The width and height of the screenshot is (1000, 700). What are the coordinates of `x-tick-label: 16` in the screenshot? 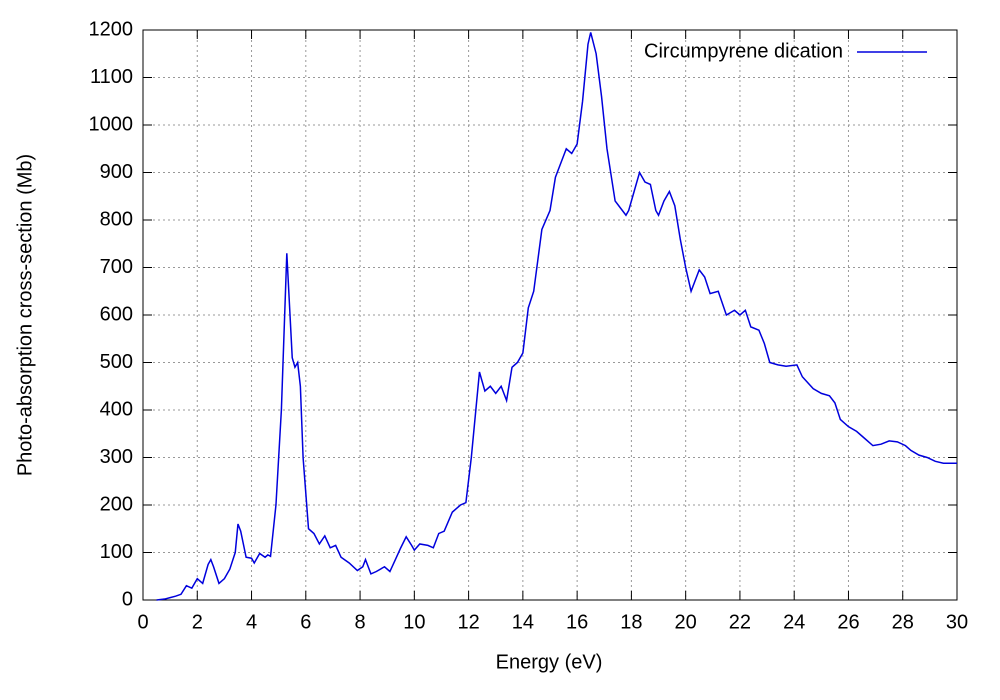 It's located at (577, 622).